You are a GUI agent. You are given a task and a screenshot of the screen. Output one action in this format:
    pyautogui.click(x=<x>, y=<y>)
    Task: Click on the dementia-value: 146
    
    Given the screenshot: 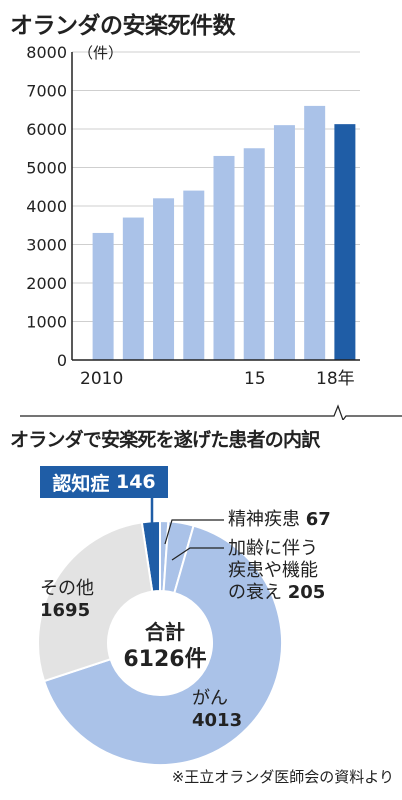 What is the action you would take?
    pyautogui.click(x=135, y=482)
    